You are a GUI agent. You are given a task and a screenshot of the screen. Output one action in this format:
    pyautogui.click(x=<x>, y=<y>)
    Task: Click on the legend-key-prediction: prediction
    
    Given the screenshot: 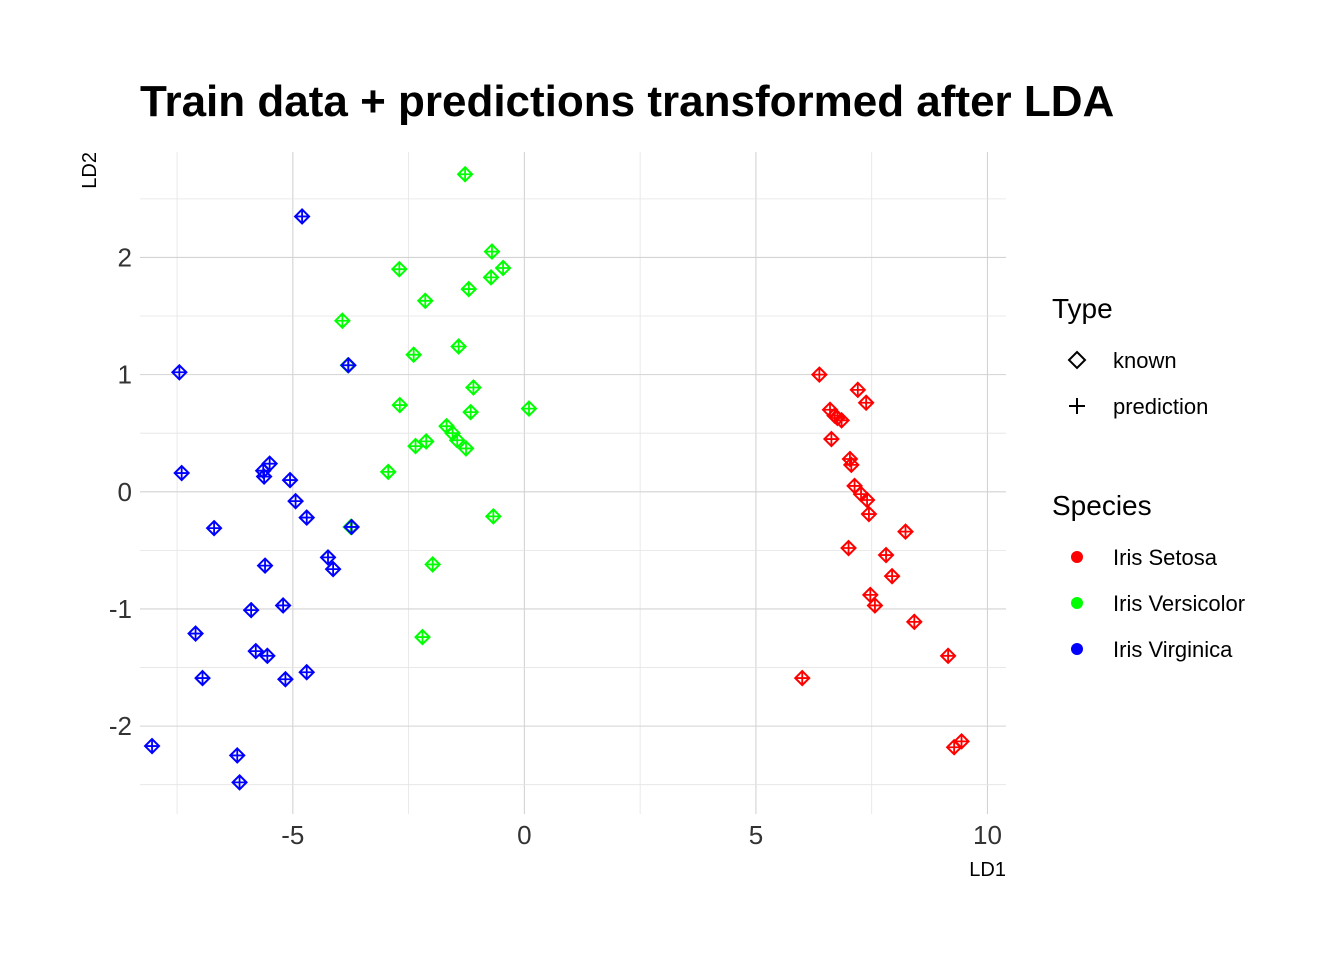 What is the action you would take?
    pyautogui.click(x=1138, y=406)
    